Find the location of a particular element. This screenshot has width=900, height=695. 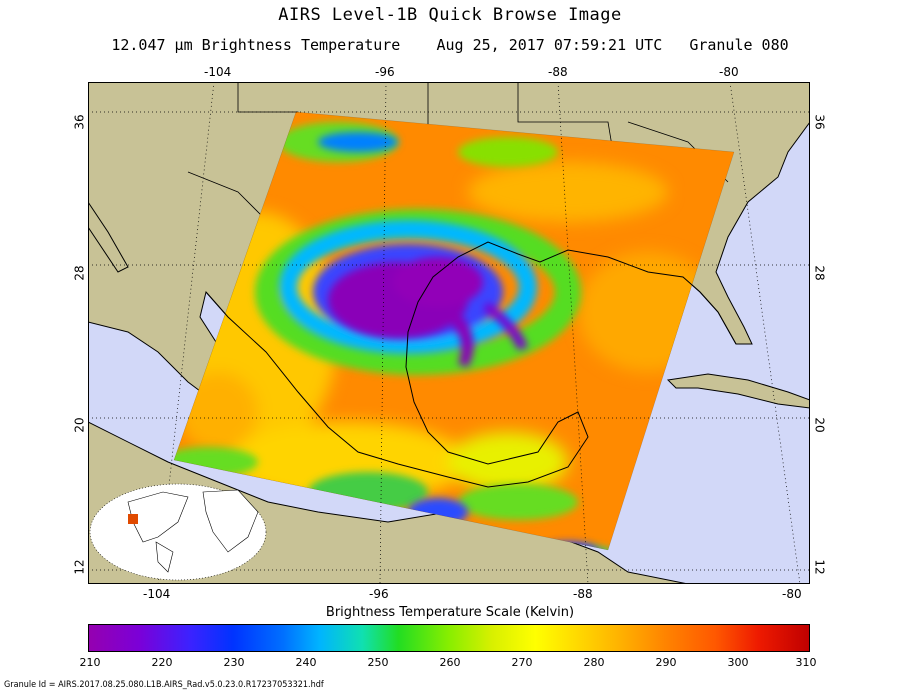

bottom-lon-label: -96 is located at coordinates (379, 594).